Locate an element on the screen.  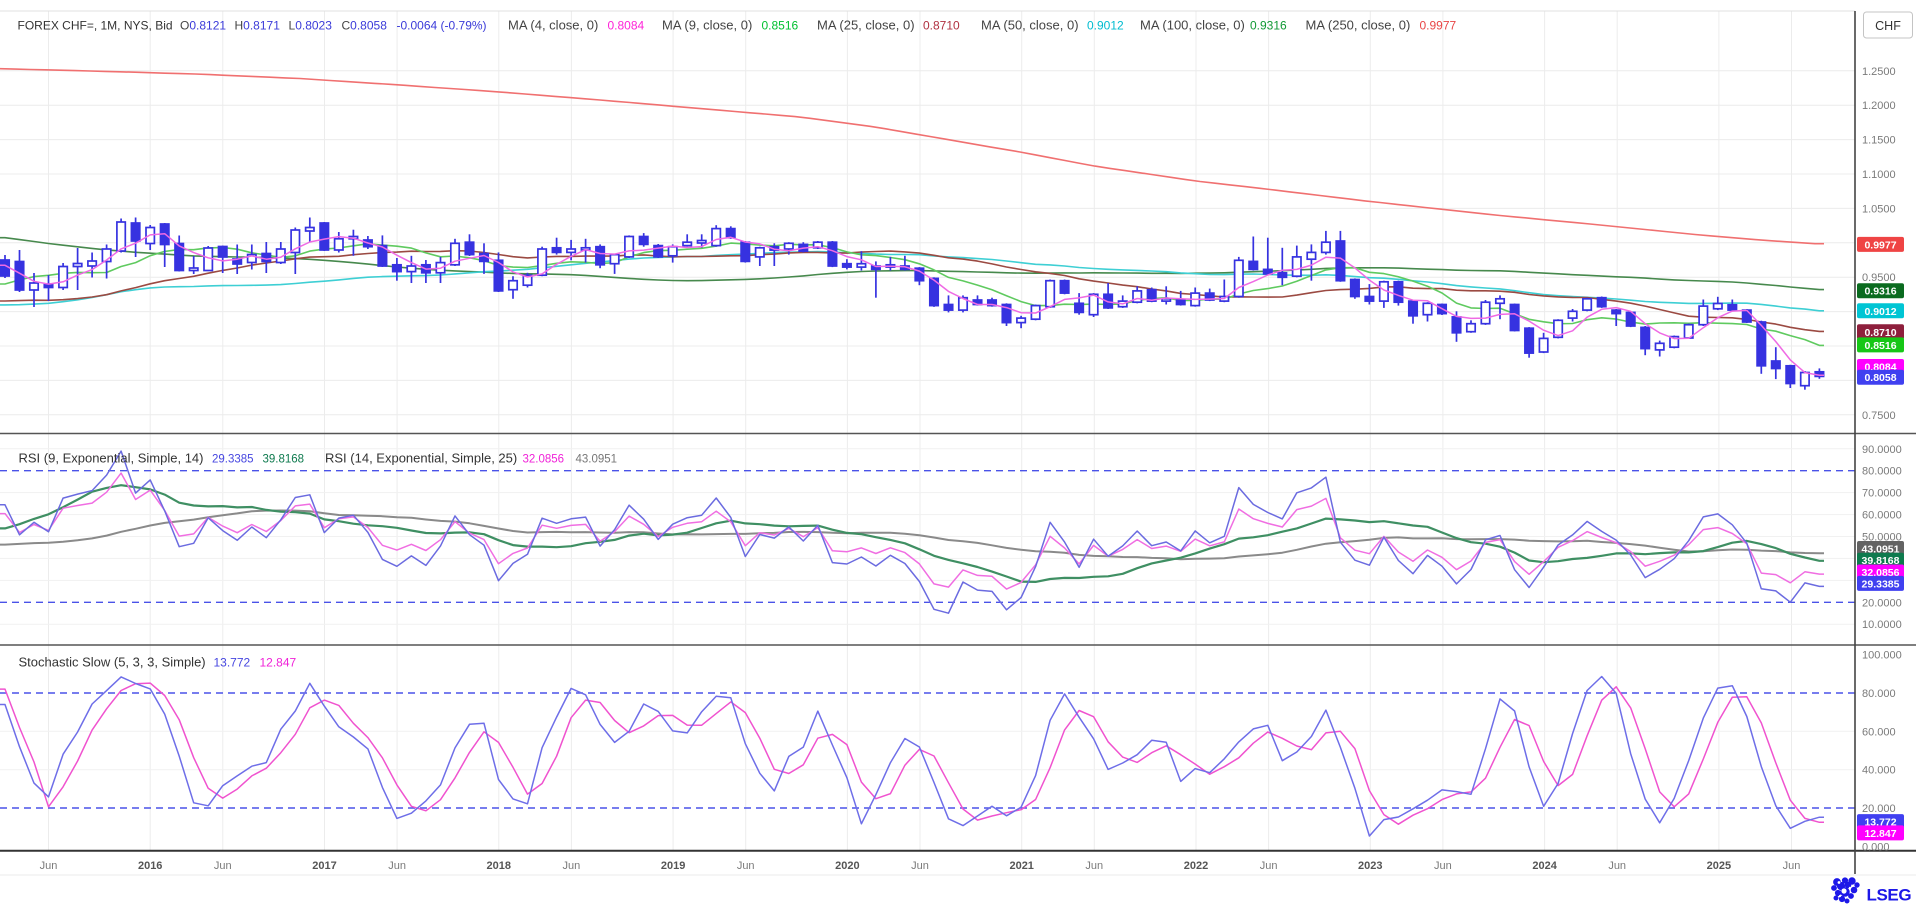
svg-text: L0.8023 is located at coordinates (311, 26).